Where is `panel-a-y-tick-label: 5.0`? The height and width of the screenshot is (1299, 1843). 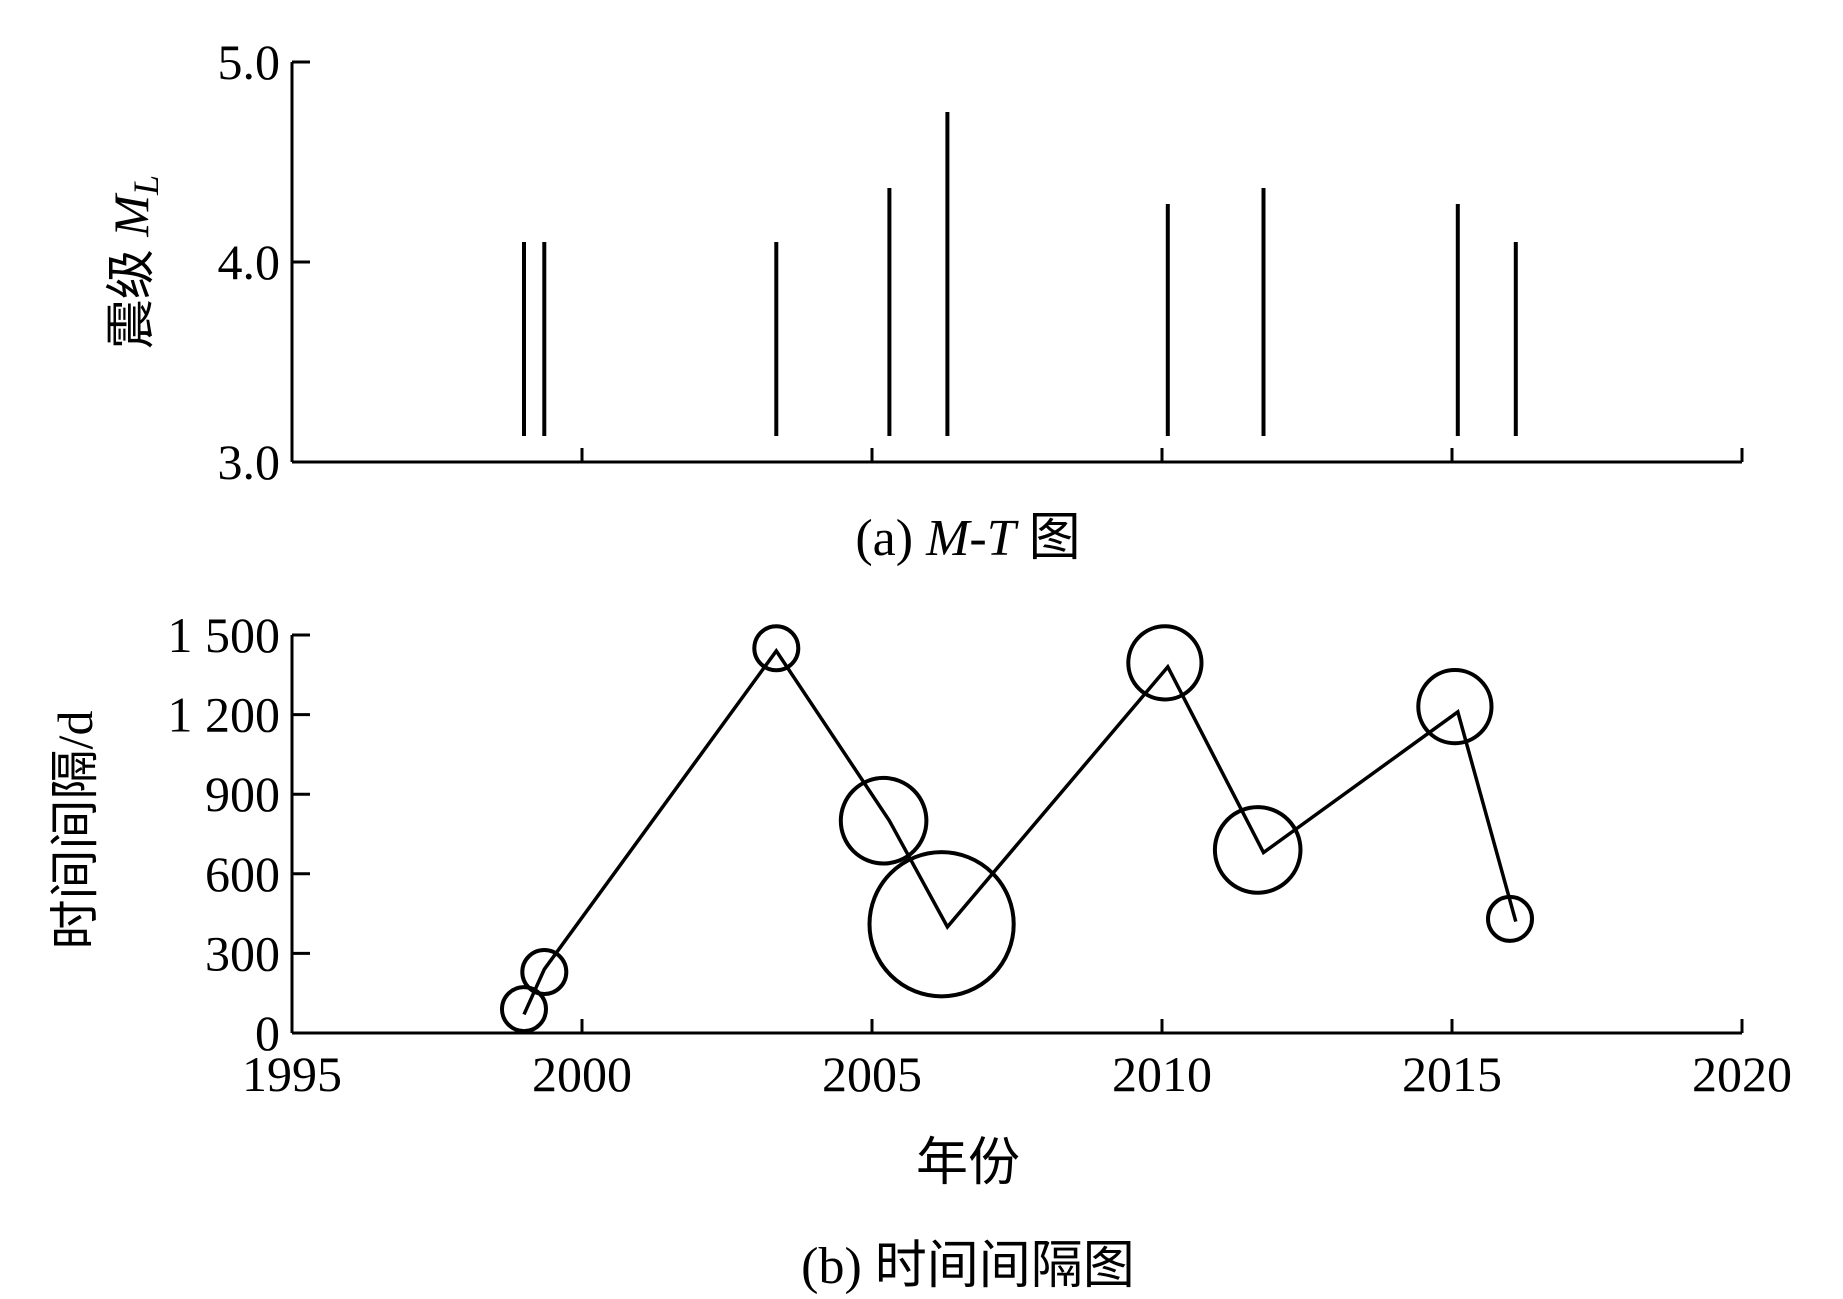 panel-a-y-tick-label: 5.0 is located at coordinates (249, 62).